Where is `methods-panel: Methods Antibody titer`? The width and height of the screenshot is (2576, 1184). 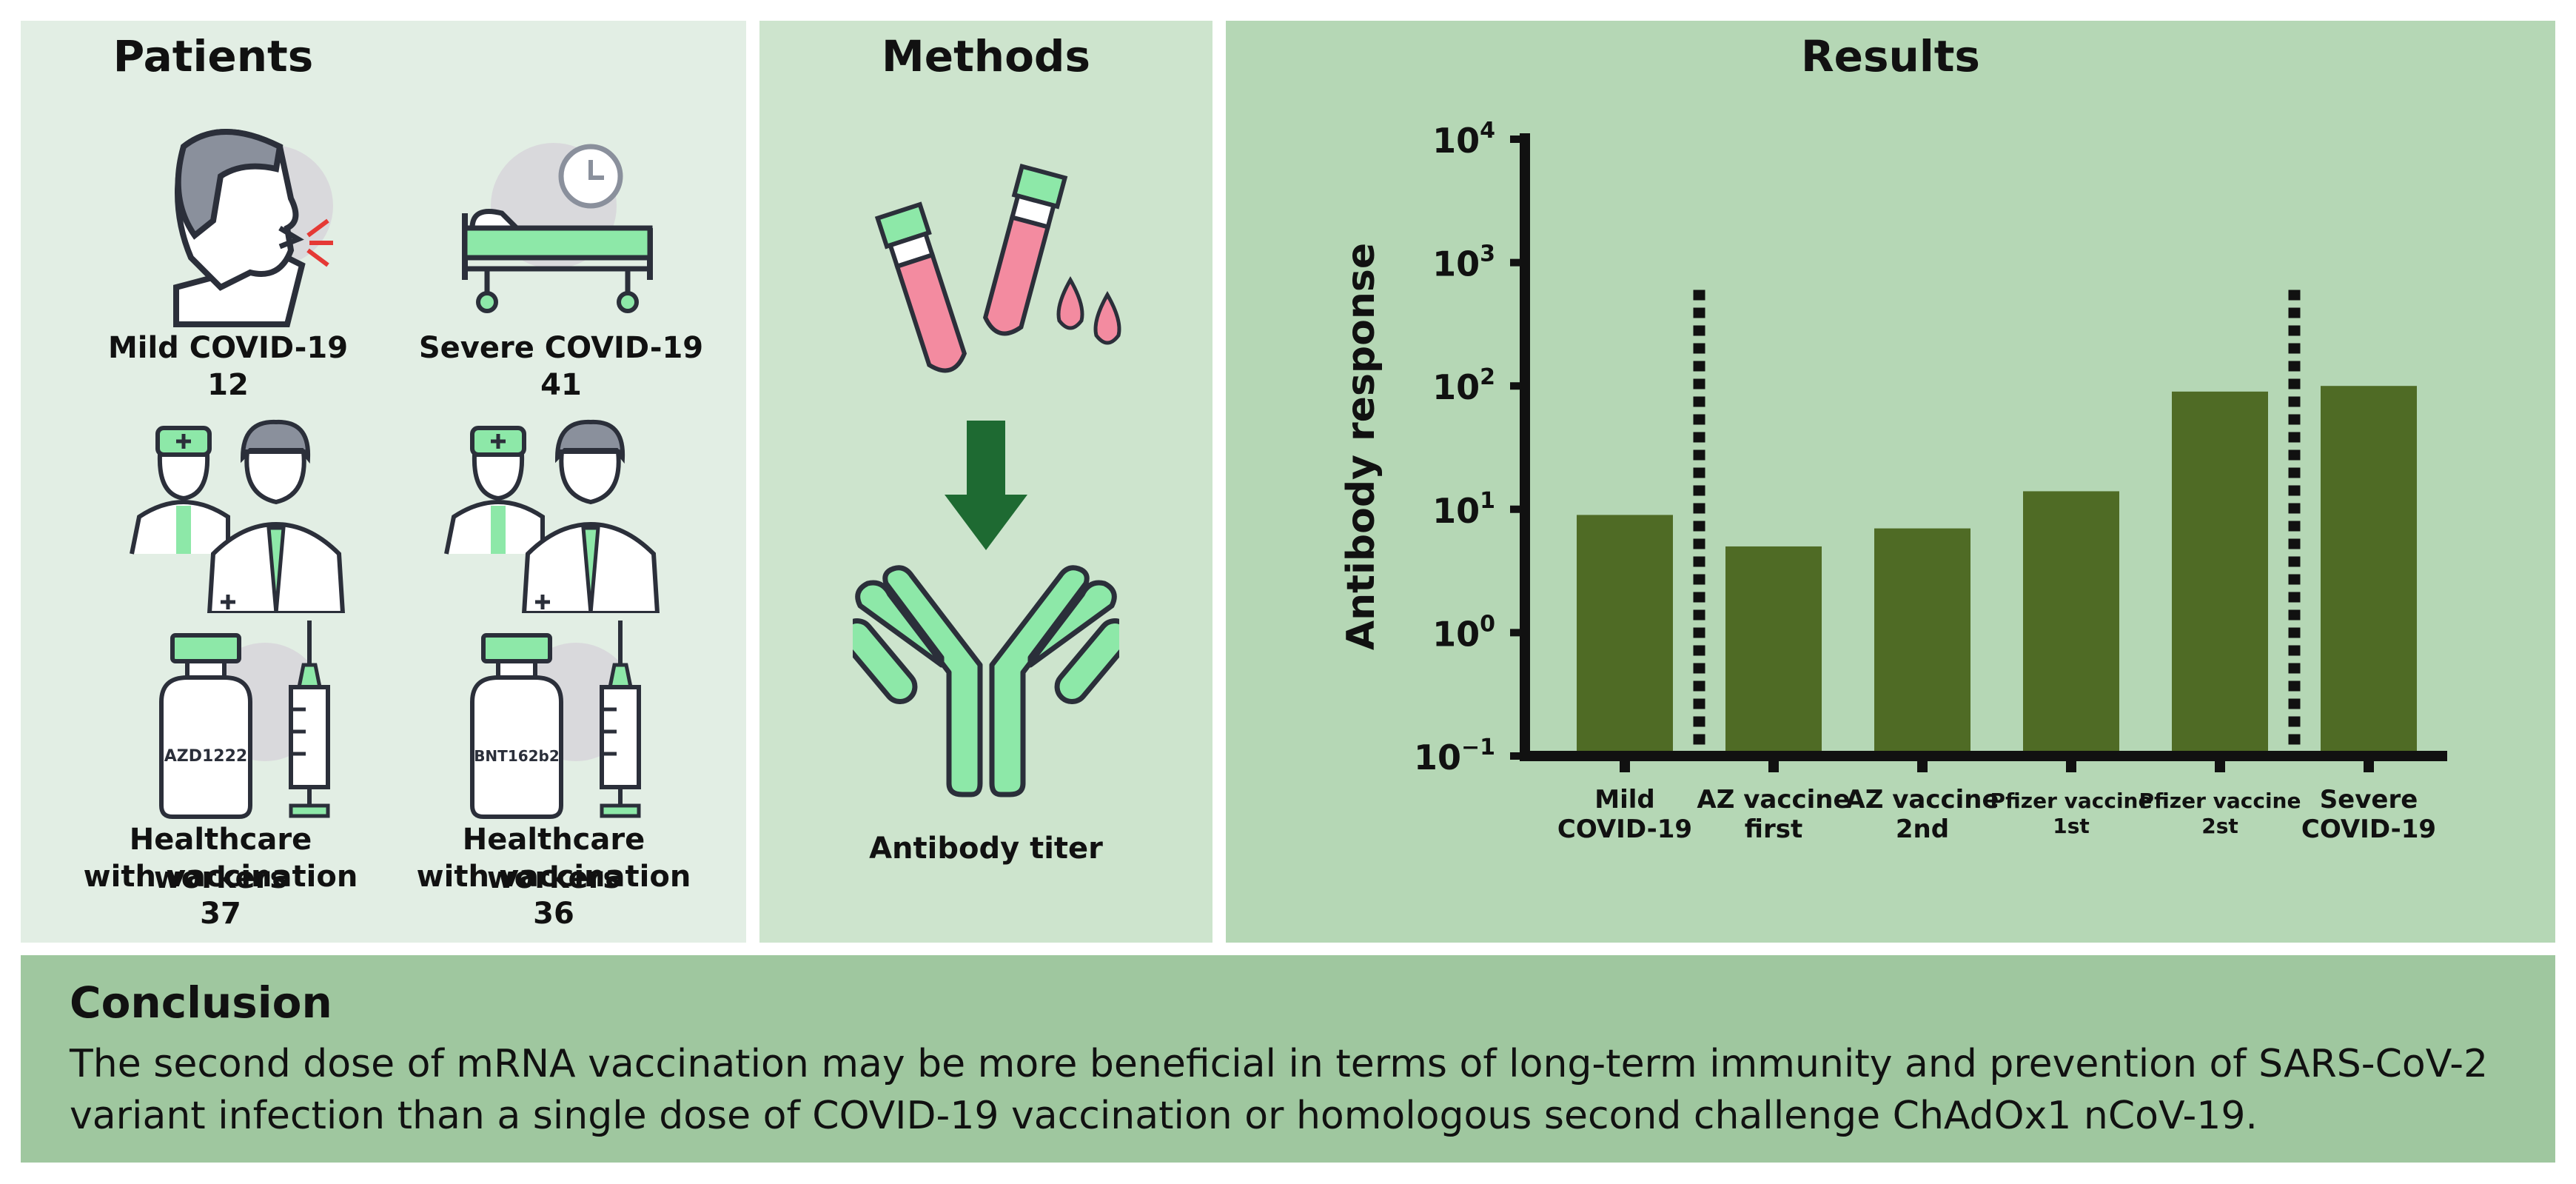 methods-panel: Methods Antibody titer is located at coordinates (985, 482).